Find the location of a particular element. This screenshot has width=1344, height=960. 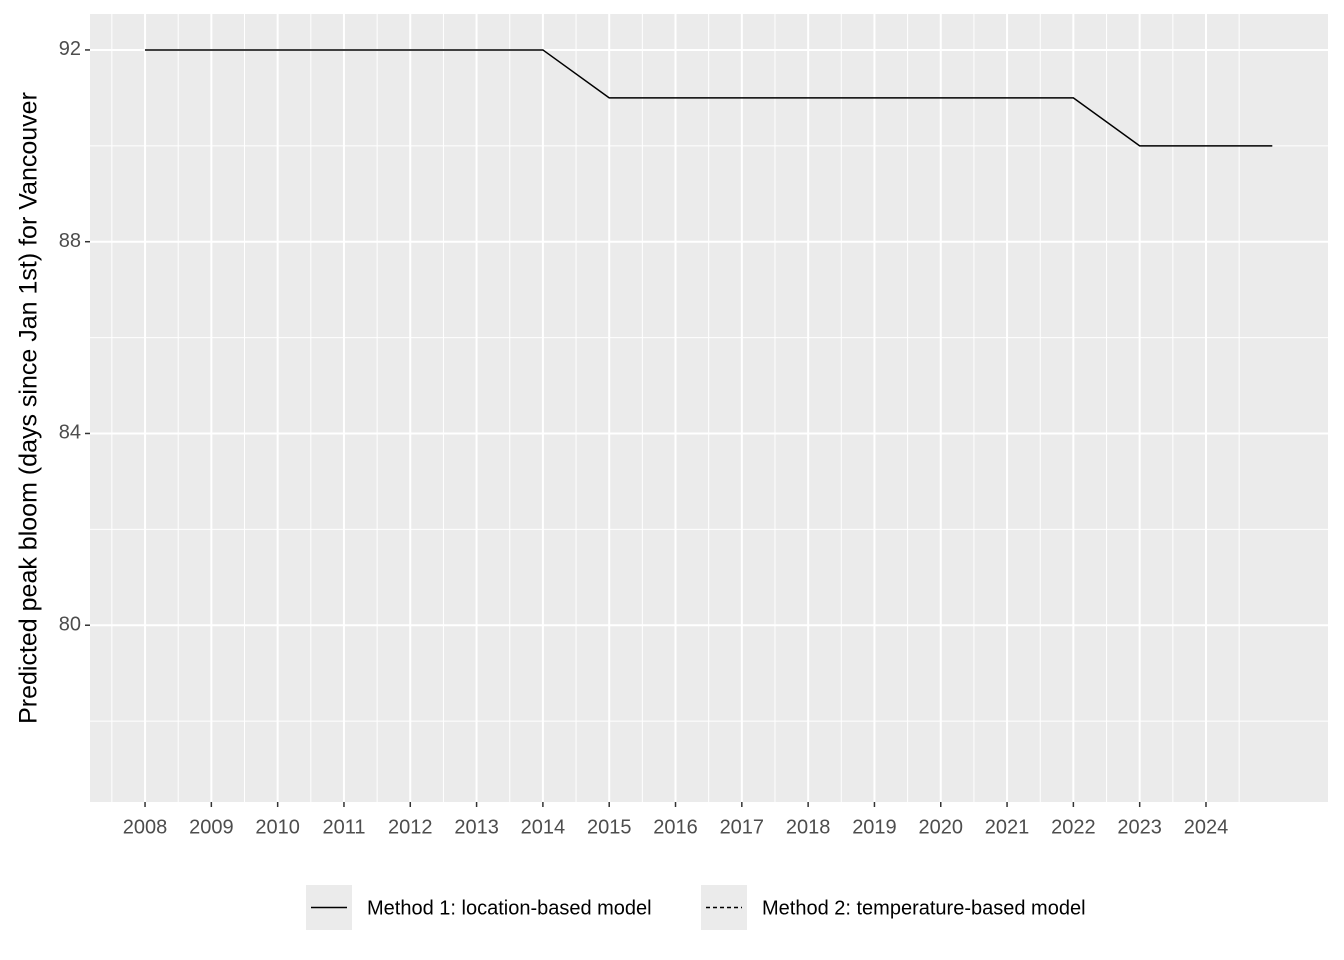

x-tick-label: 2022 is located at coordinates (1073, 827).